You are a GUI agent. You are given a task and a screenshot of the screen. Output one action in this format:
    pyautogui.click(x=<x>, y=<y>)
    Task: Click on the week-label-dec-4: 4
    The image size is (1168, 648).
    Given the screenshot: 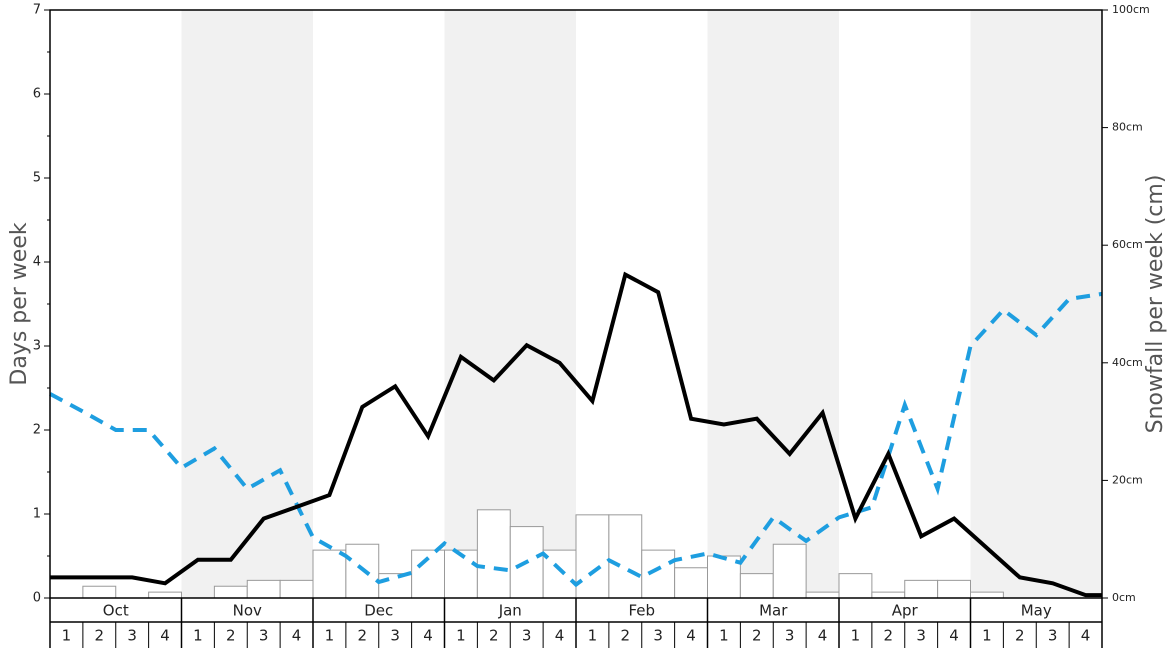 What is the action you would take?
    pyautogui.click(x=428, y=636)
    